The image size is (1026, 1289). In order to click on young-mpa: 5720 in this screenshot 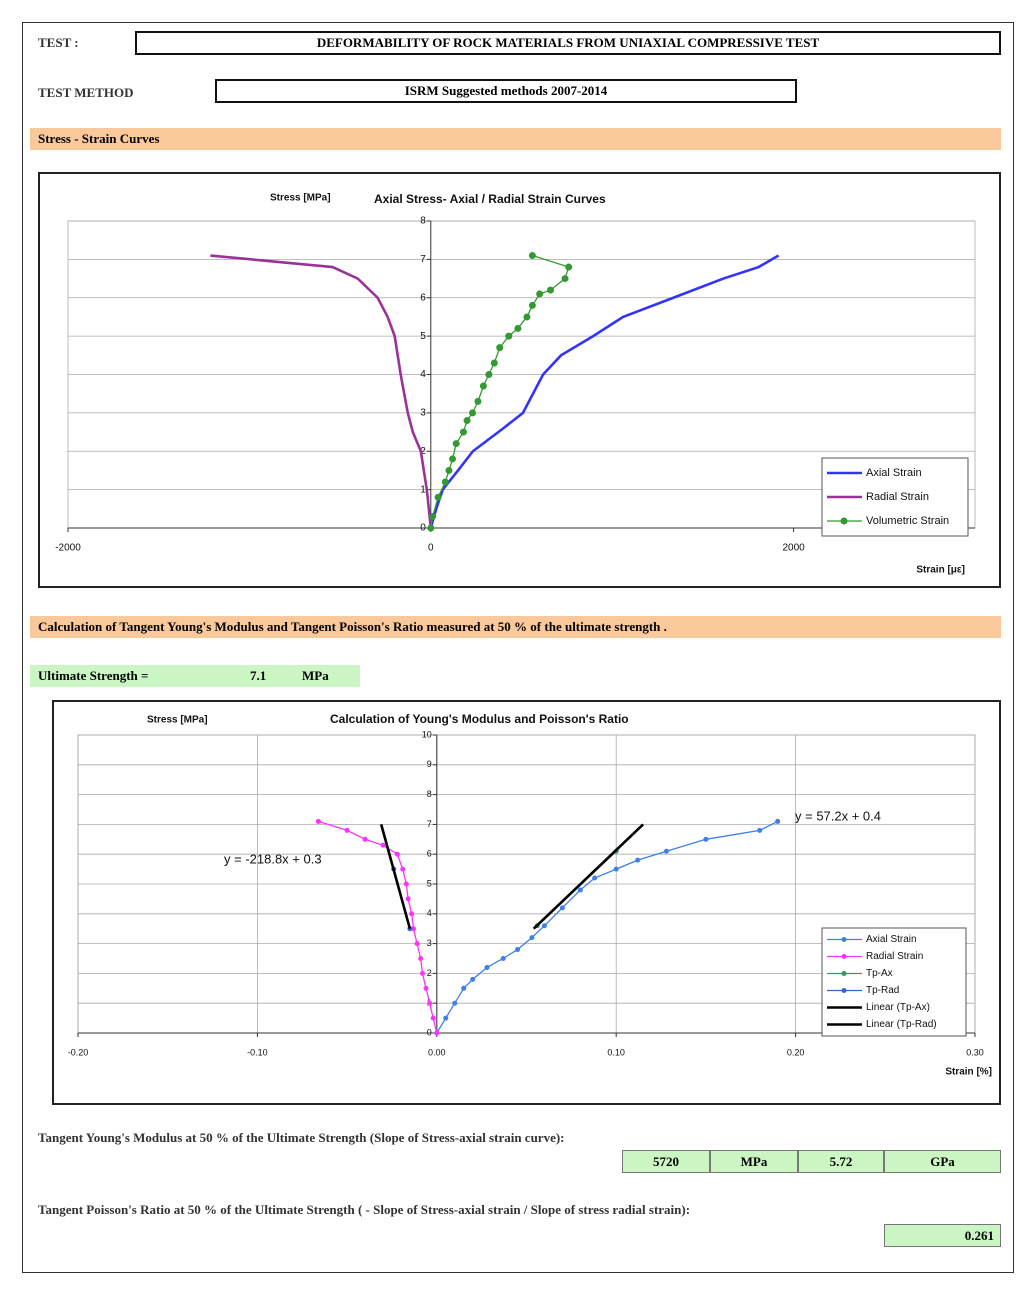, I will do `click(666, 1161)`.